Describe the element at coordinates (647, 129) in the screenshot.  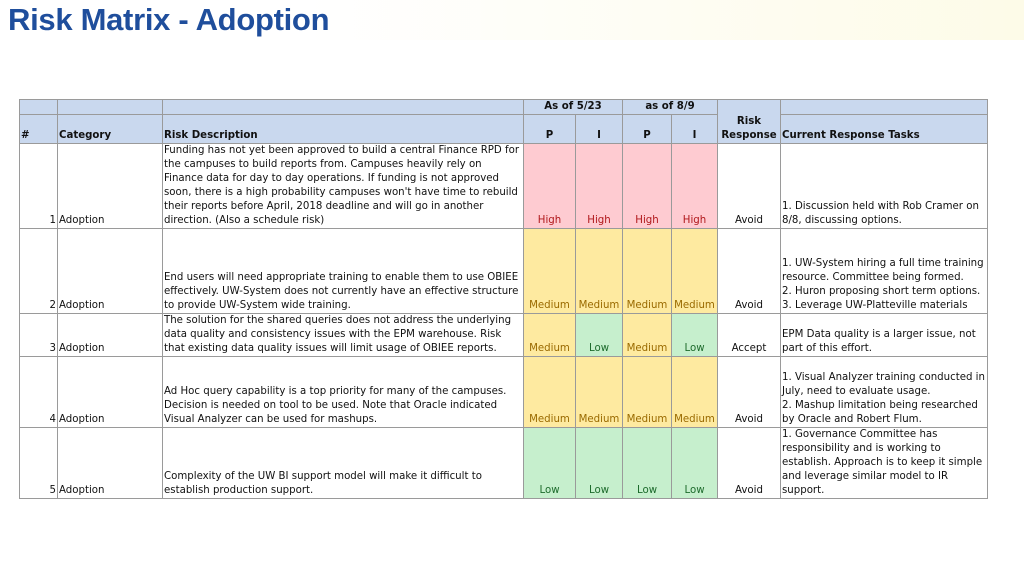
I see `header-probability-8-9: P` at that location.